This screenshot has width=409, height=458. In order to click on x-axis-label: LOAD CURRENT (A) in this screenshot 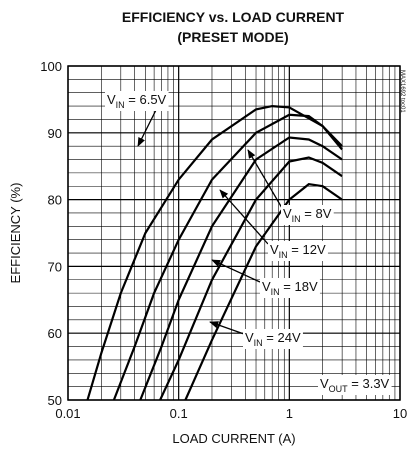, I will do `click(233, 438)`.